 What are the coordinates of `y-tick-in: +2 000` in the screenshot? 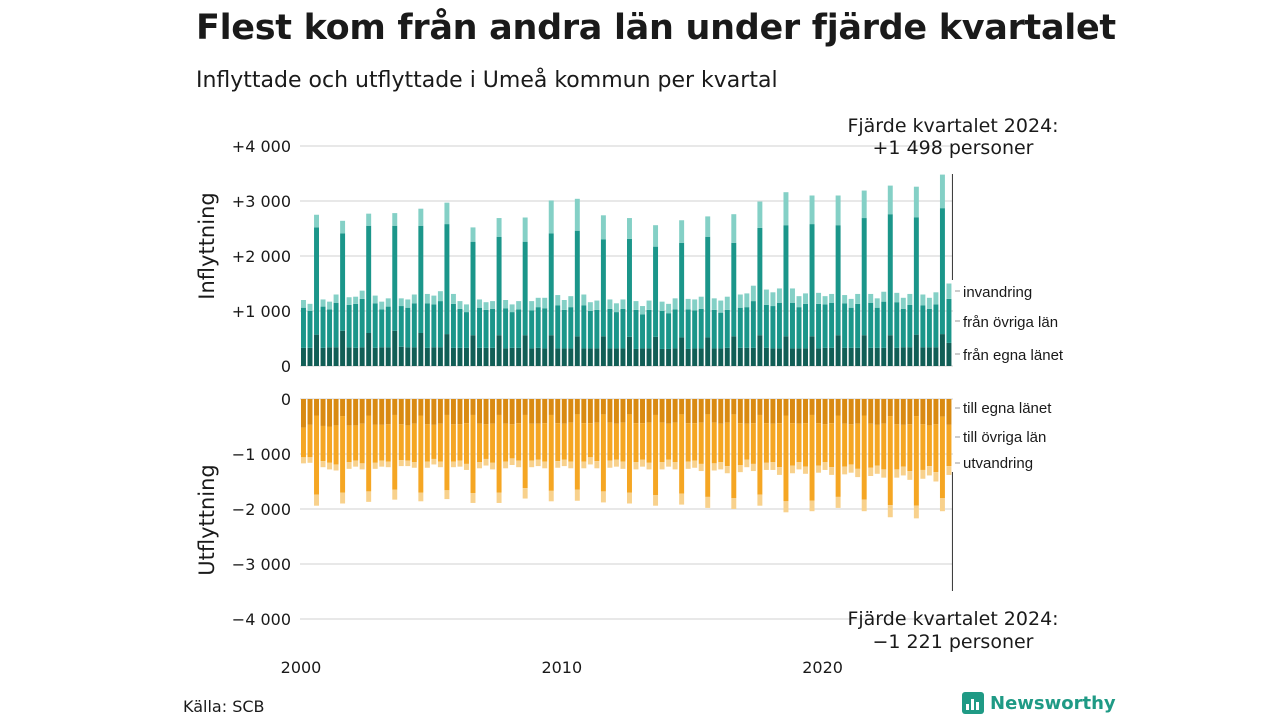 It's located at (261, 256).